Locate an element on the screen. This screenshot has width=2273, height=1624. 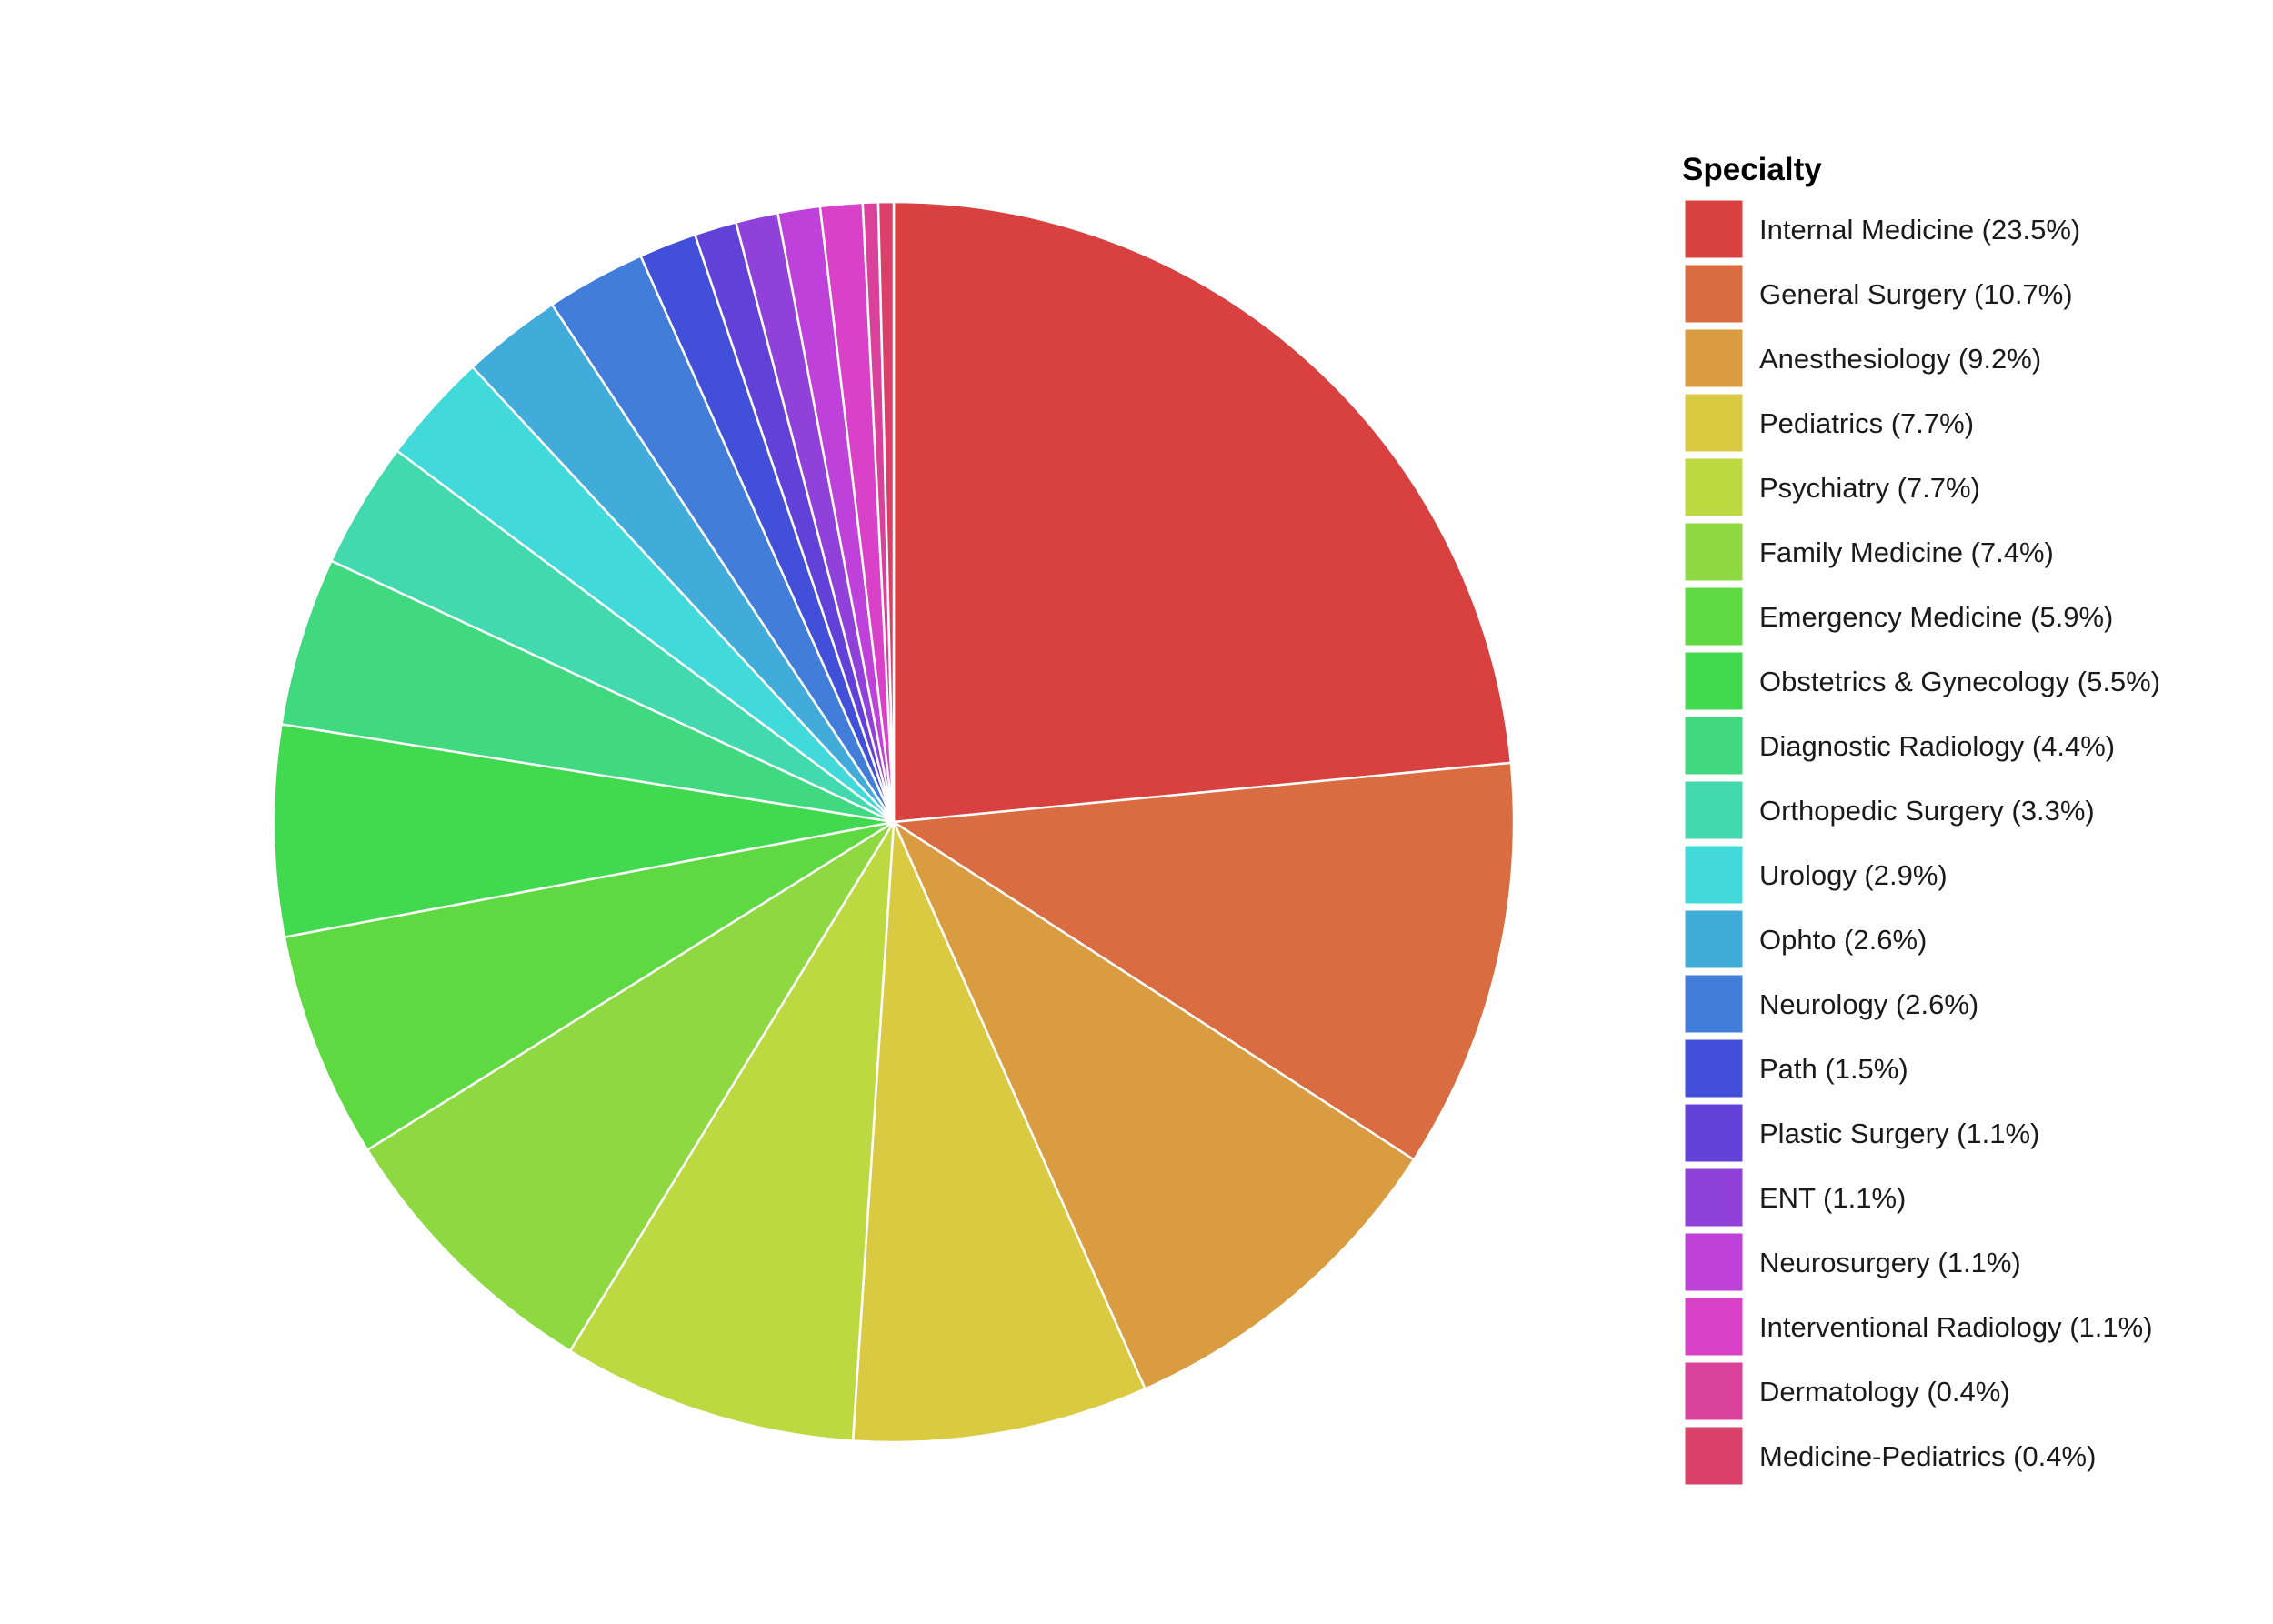
legend-key-anesthesiology is located at coordinates (1714, 358).